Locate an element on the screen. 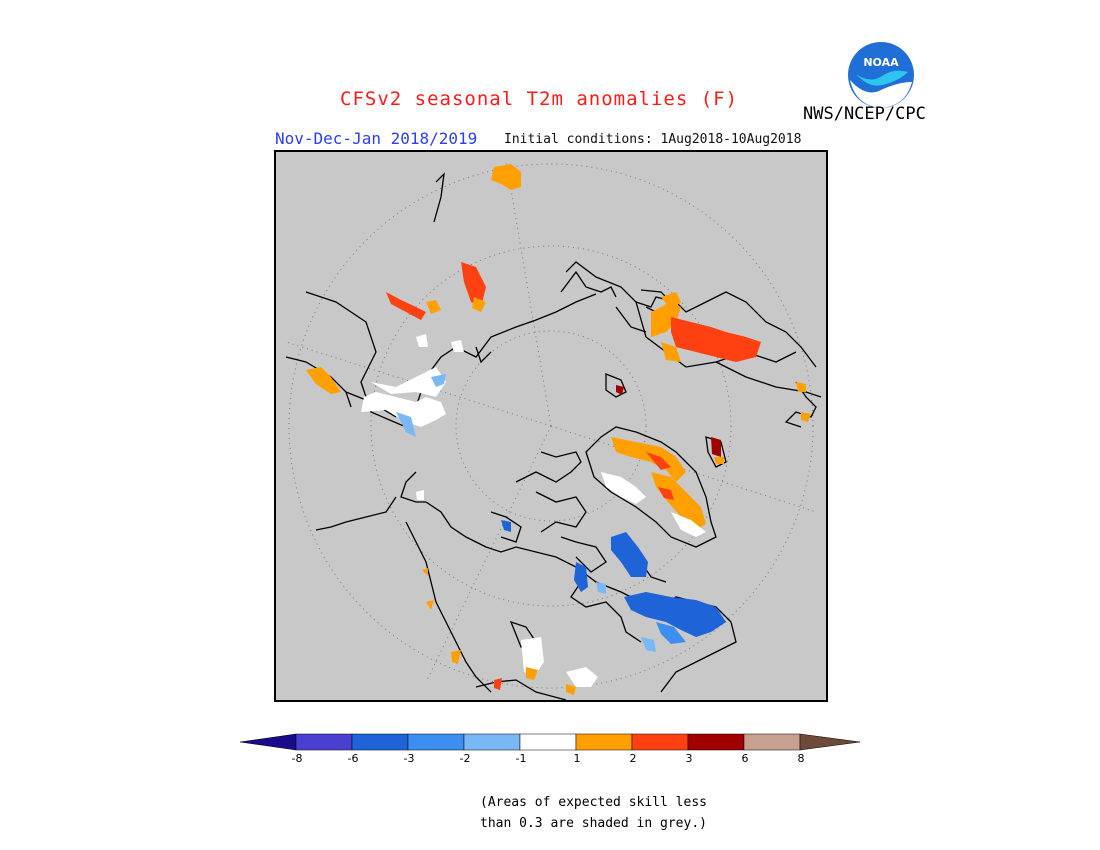  footnote-line-2: than 0.3 are shaded in grey.) is located at coordinates (593, 823).